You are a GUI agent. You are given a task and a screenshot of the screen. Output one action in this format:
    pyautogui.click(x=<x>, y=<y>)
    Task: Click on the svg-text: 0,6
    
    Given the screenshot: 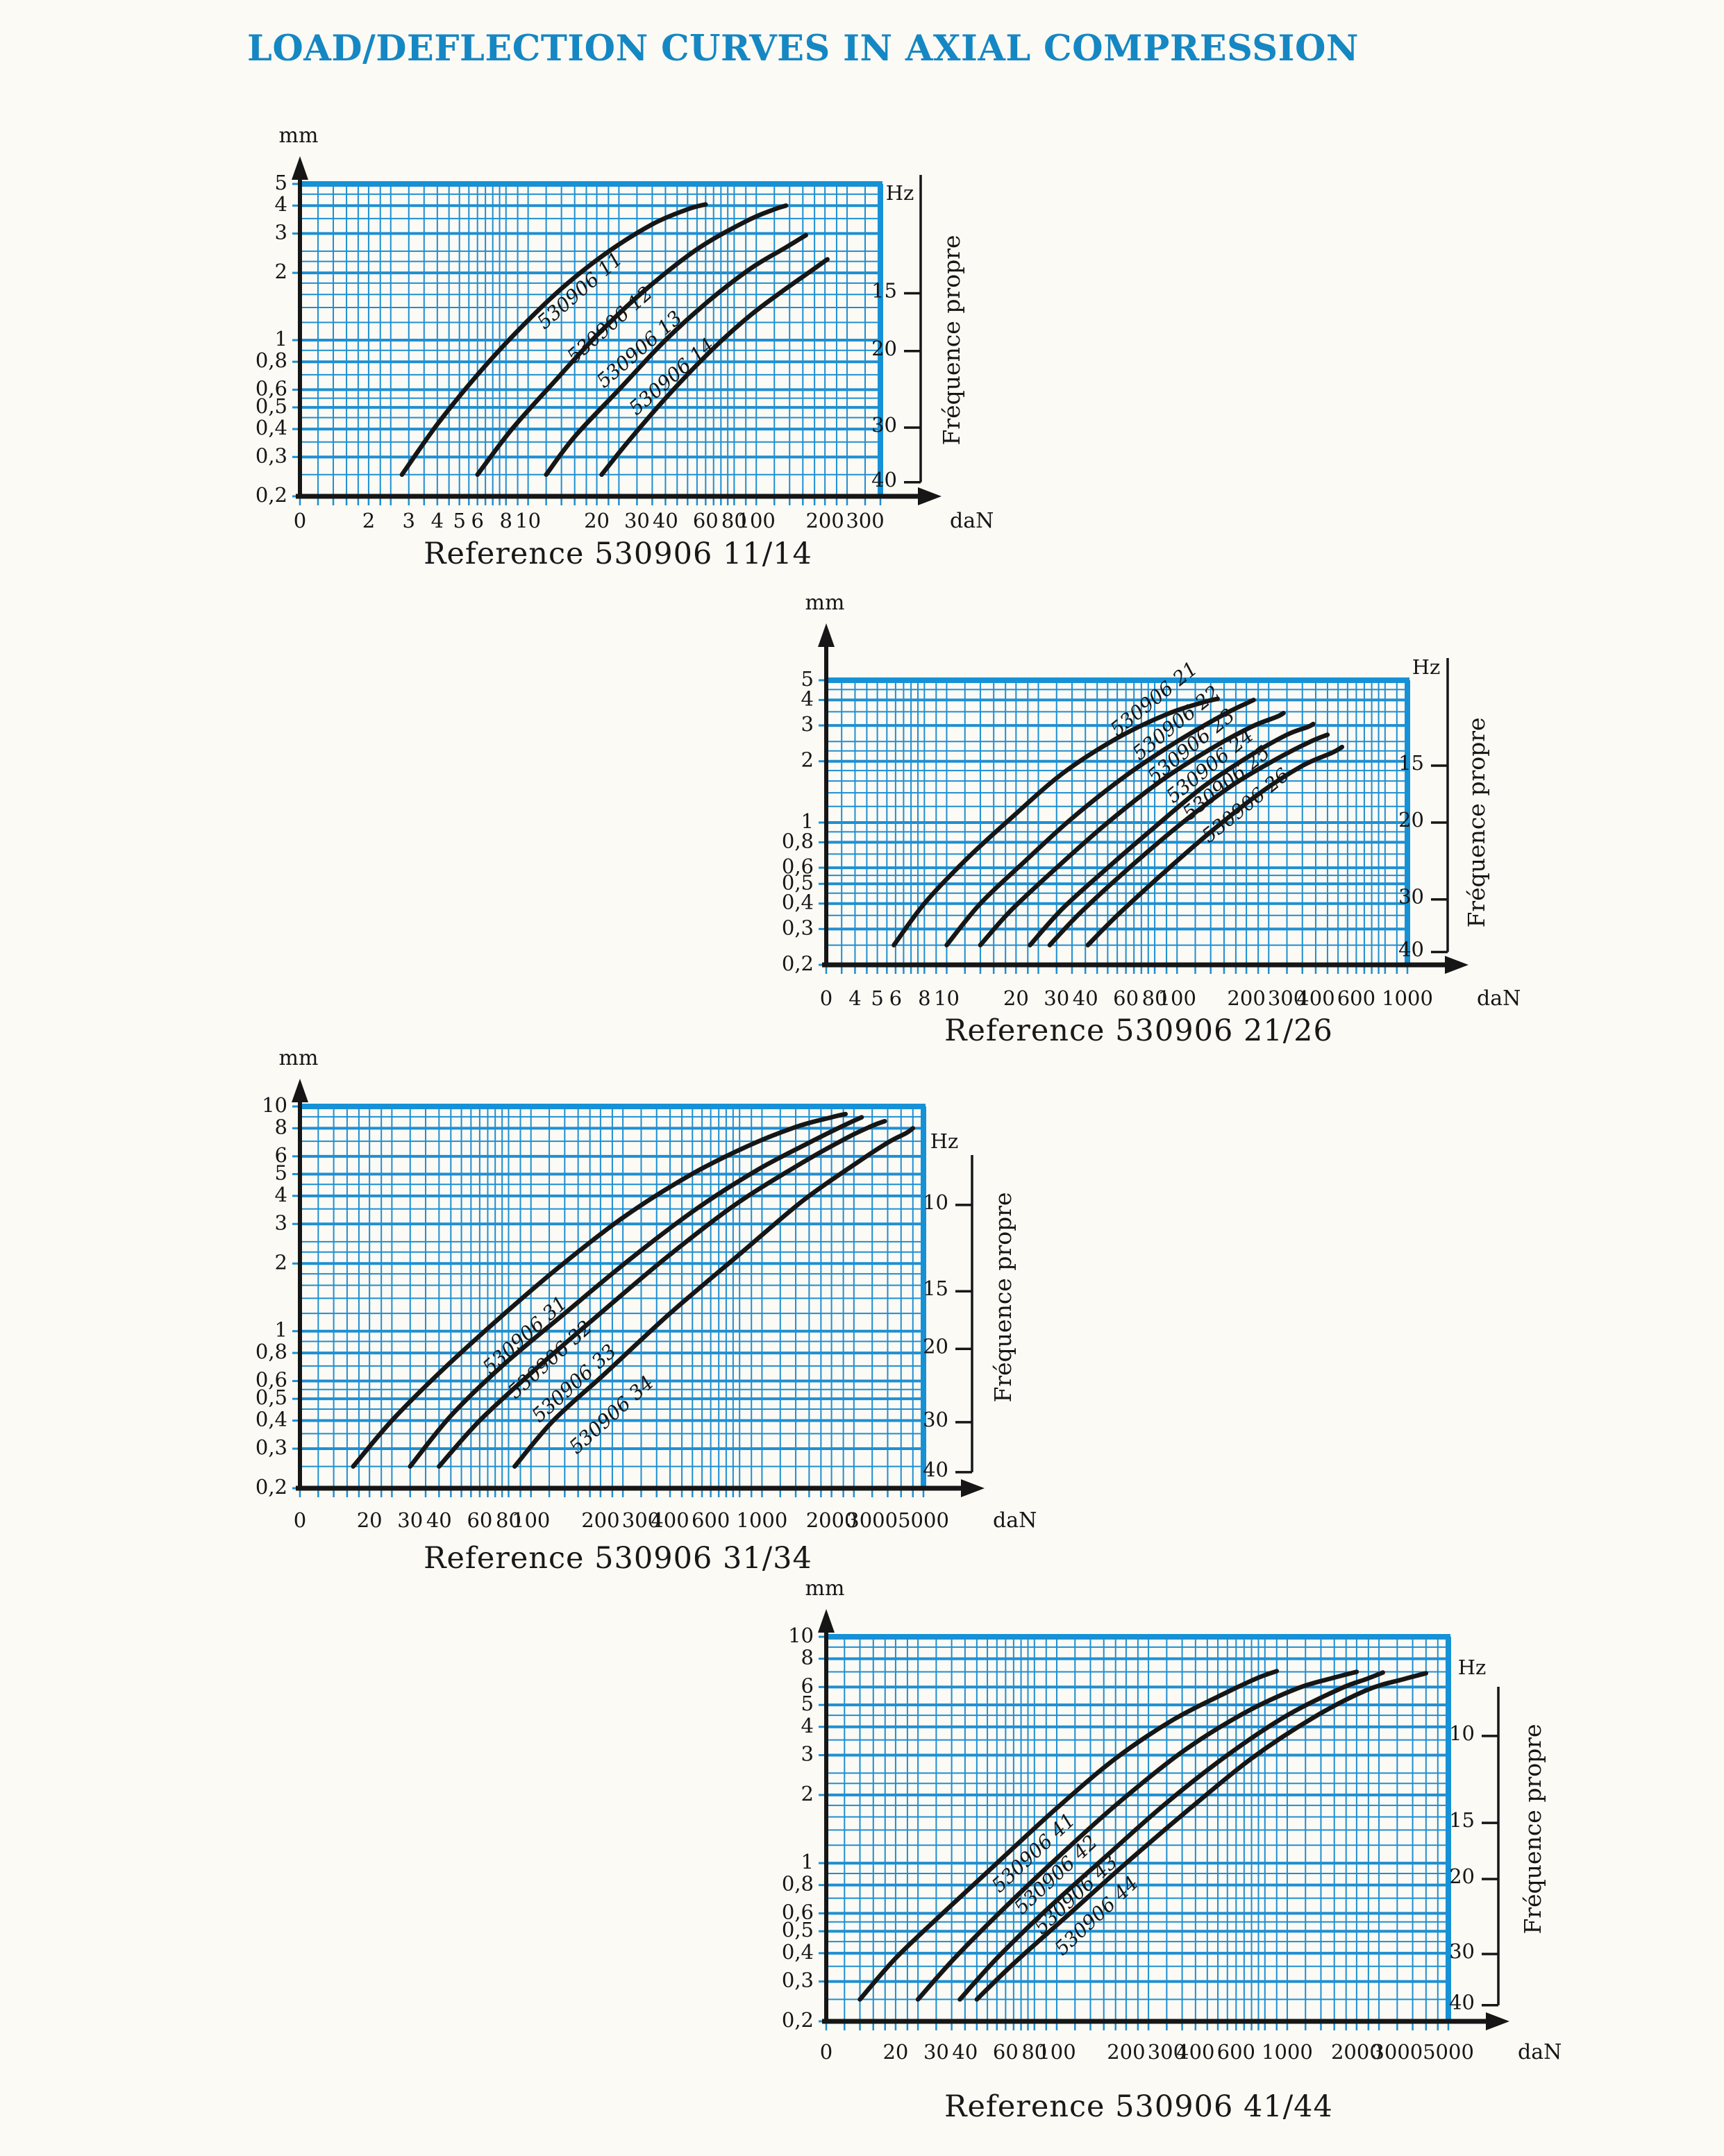 What is the action you would take?
    pyautogui.click(x=271, y=388)
    